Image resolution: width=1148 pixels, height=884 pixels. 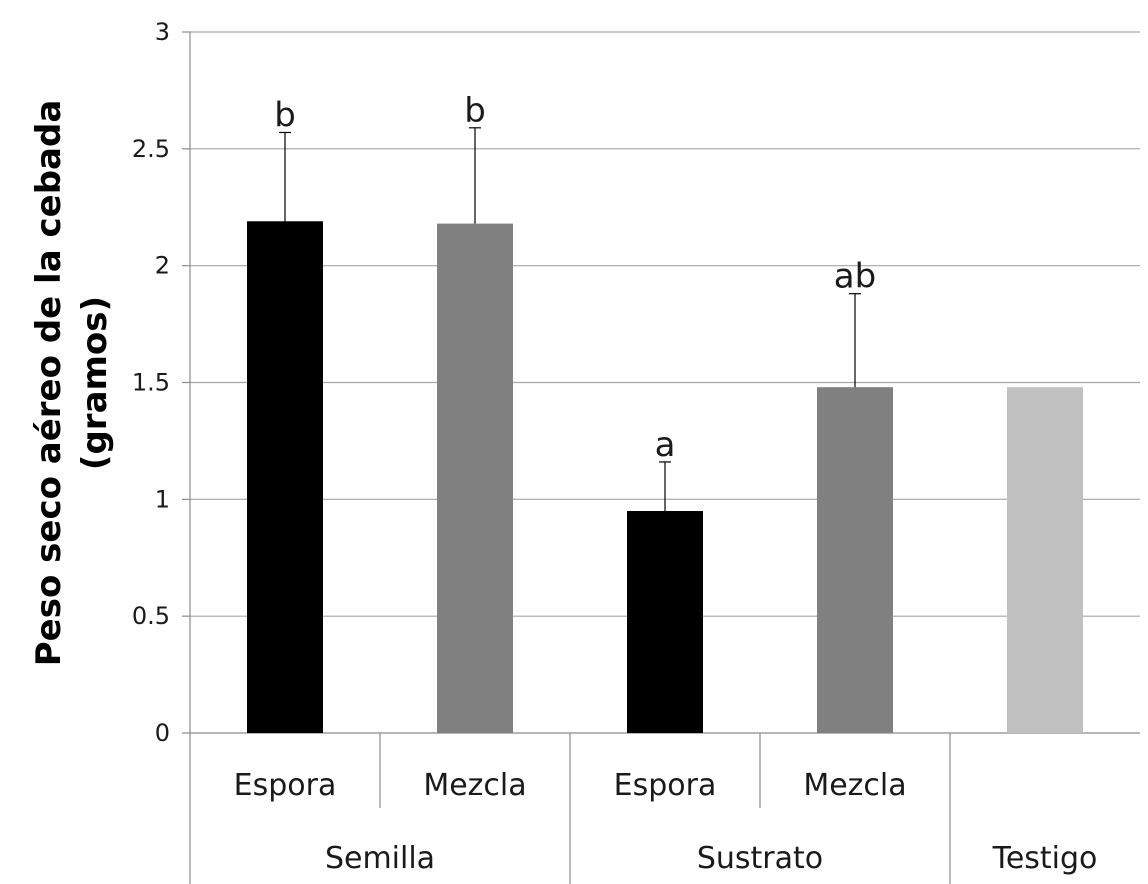 What do you see at coordinates (151, 149) in the screenshot?
I see `y-tick-label: 2.5` at bounding box center [151, 149].